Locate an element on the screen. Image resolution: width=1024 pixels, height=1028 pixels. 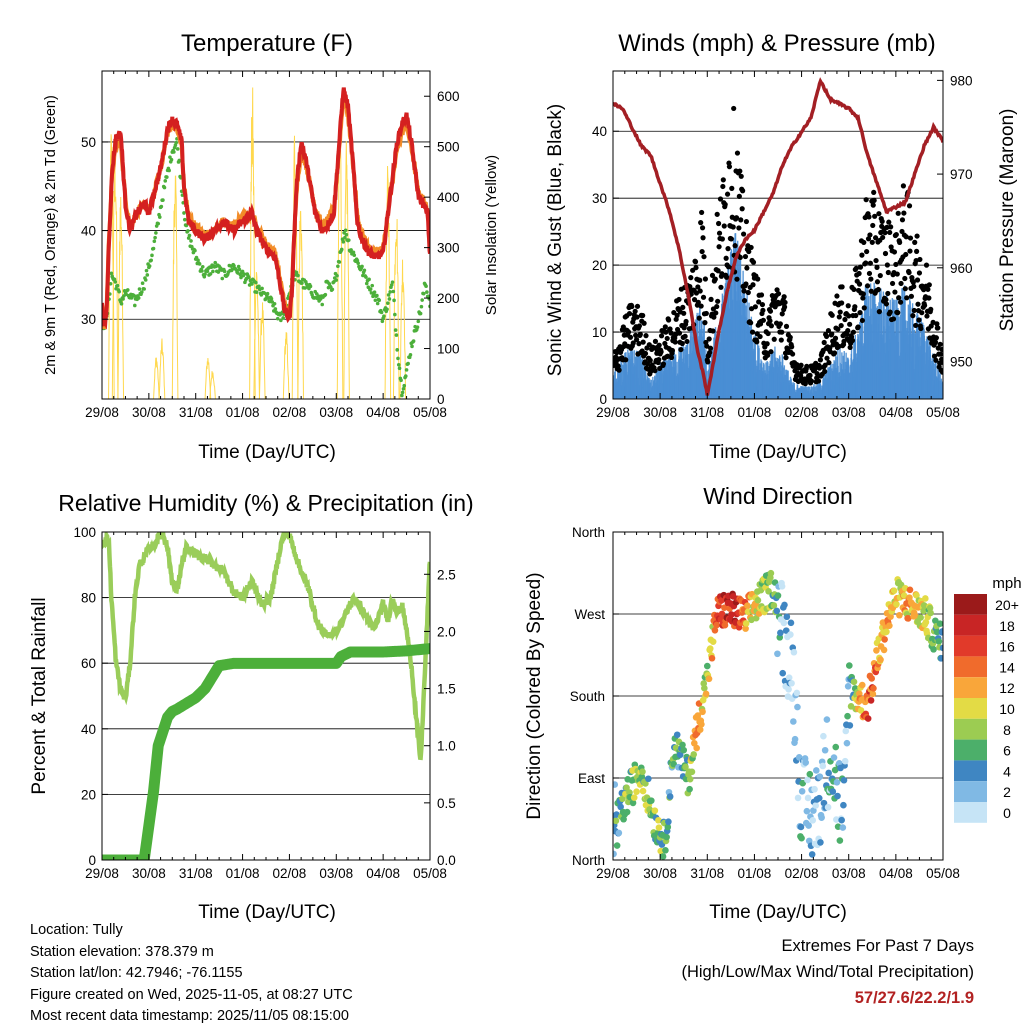
colorbar-label: 12 is located at coordinates (1007, 688).